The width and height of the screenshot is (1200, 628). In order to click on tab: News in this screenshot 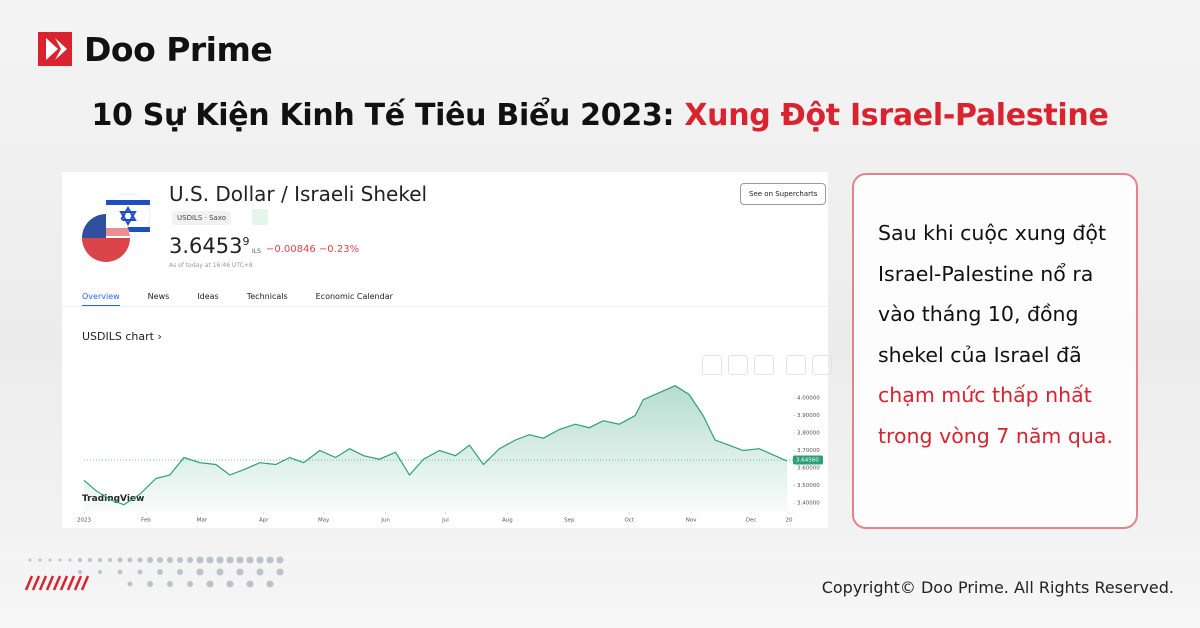, I will do `click(158, 296)`.